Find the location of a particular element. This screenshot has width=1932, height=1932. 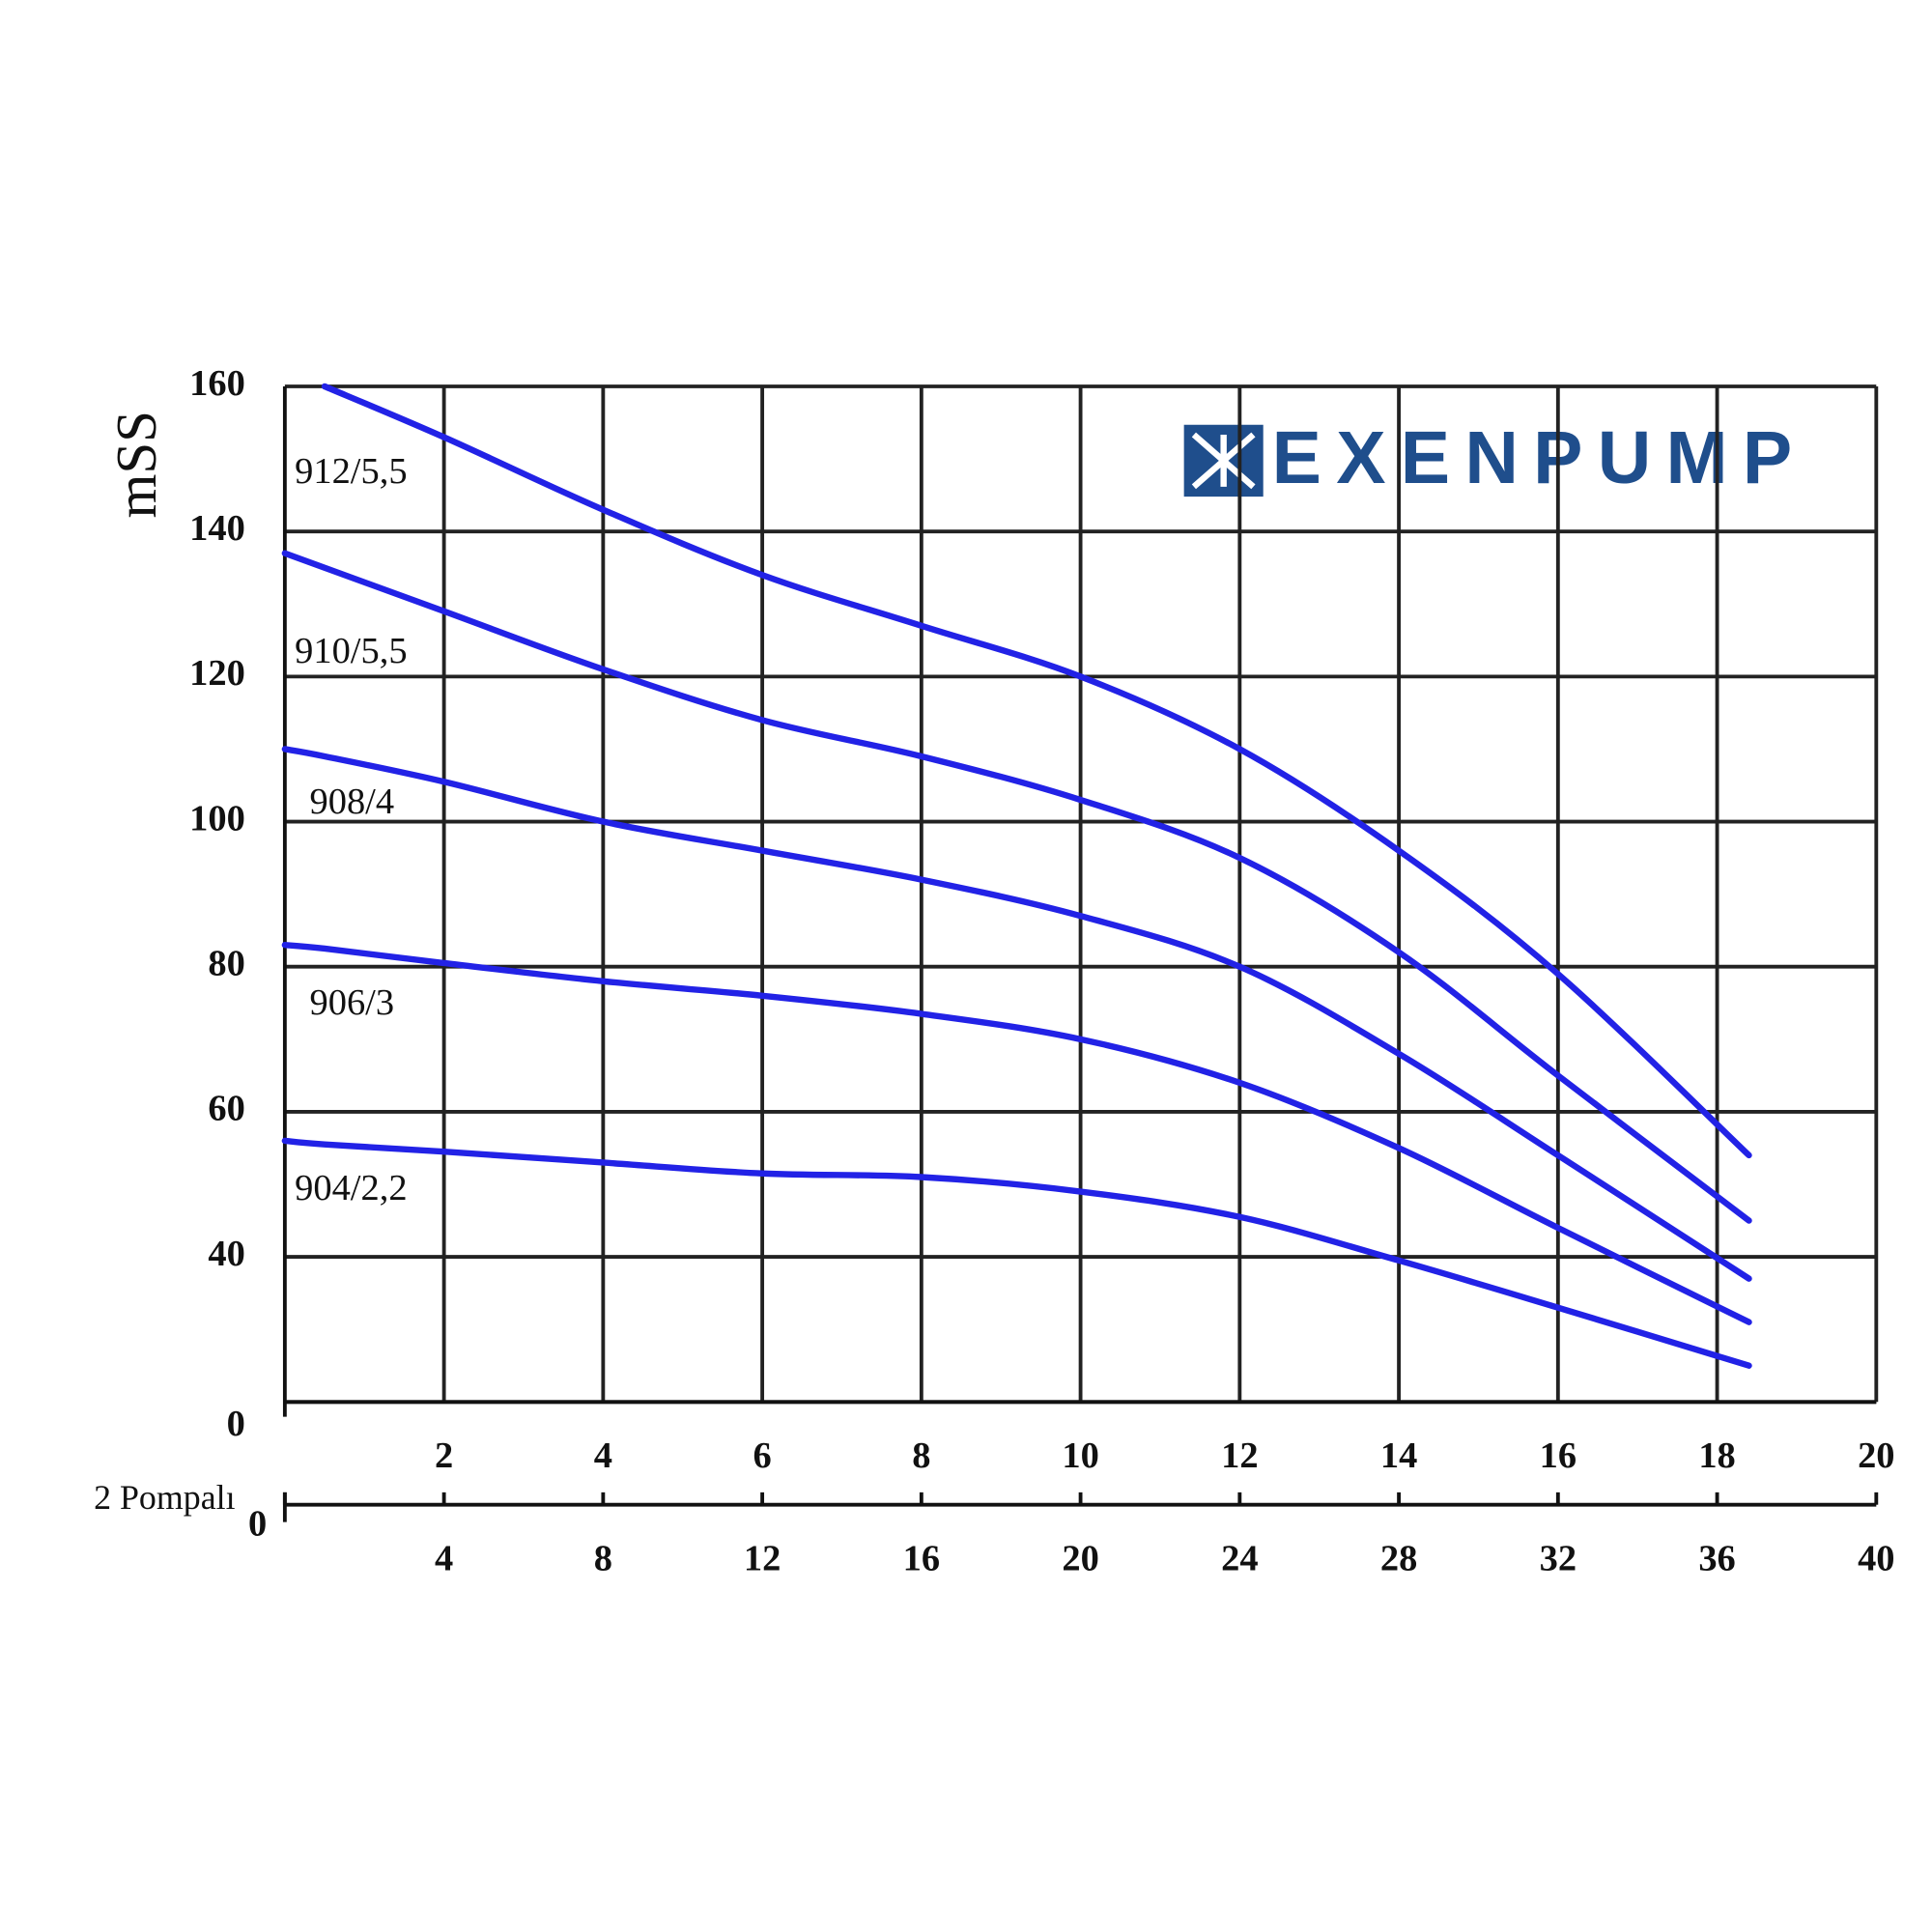

x2-tick-label: 40 is located at coordinates (1876, 1558).